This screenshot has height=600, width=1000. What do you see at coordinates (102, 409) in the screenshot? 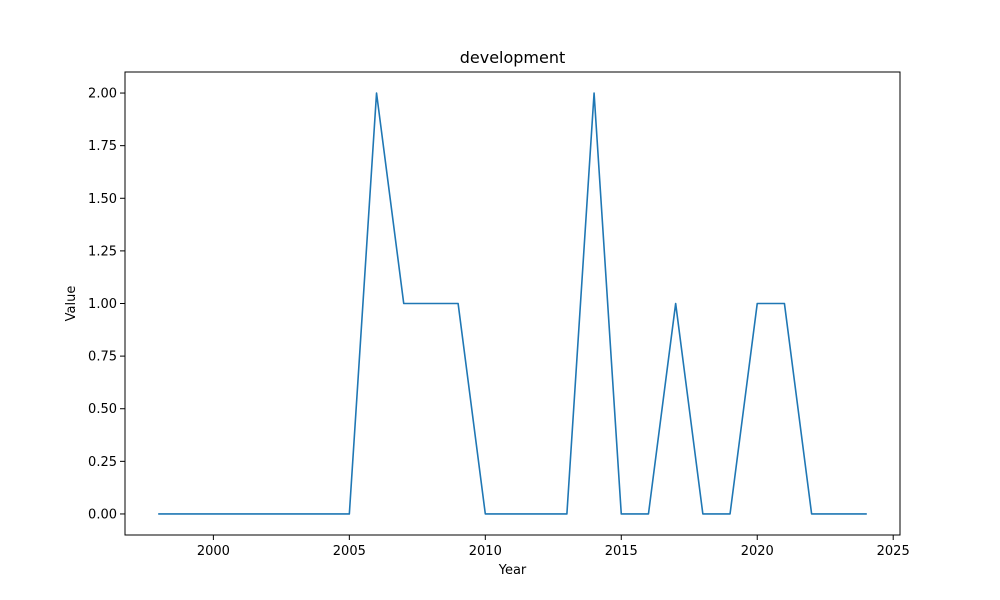
I see `y-tick-label: 0.50` at bounding box center [102, 409].